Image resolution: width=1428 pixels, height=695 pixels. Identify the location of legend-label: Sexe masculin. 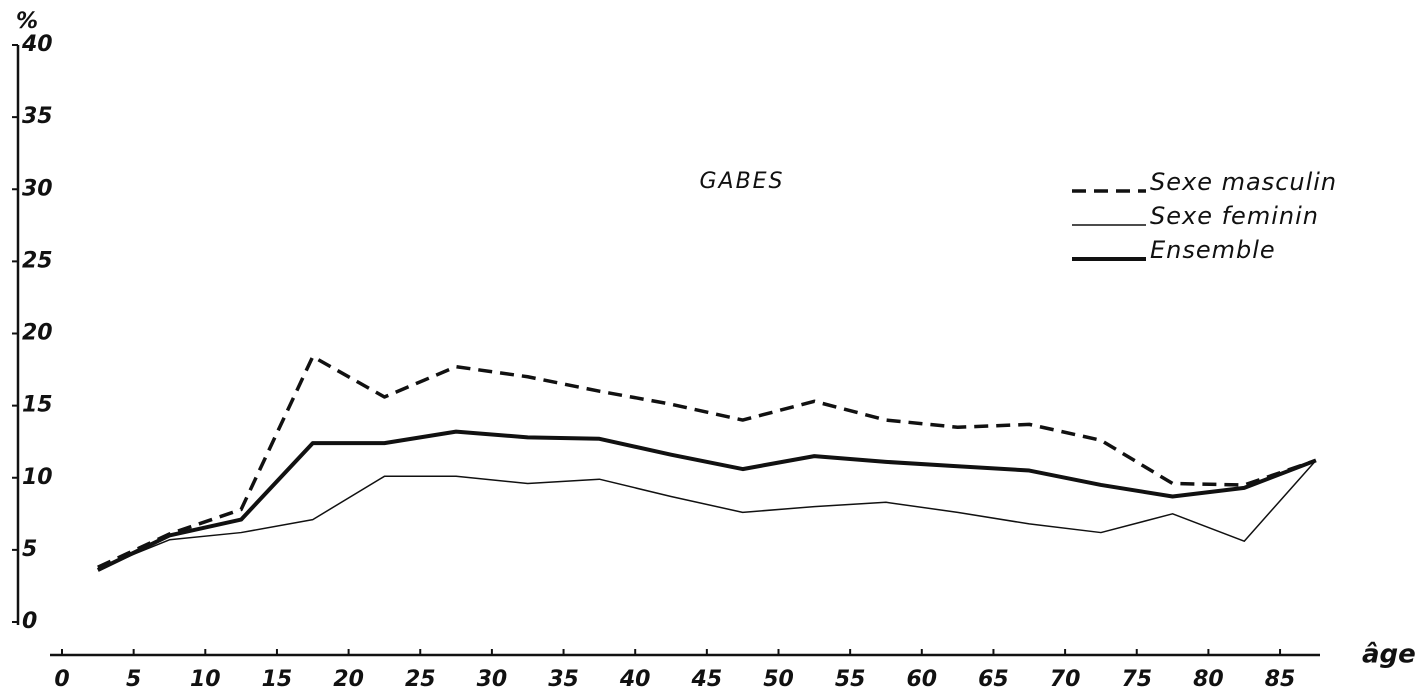
(1243, 182).